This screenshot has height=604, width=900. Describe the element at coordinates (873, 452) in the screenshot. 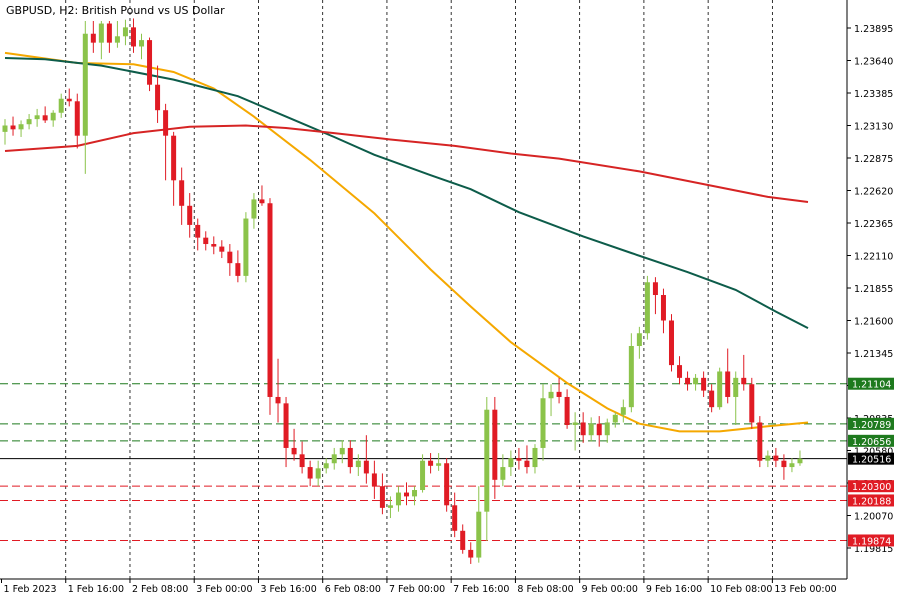

I see `price-tick-label: 1.20580` at that location.